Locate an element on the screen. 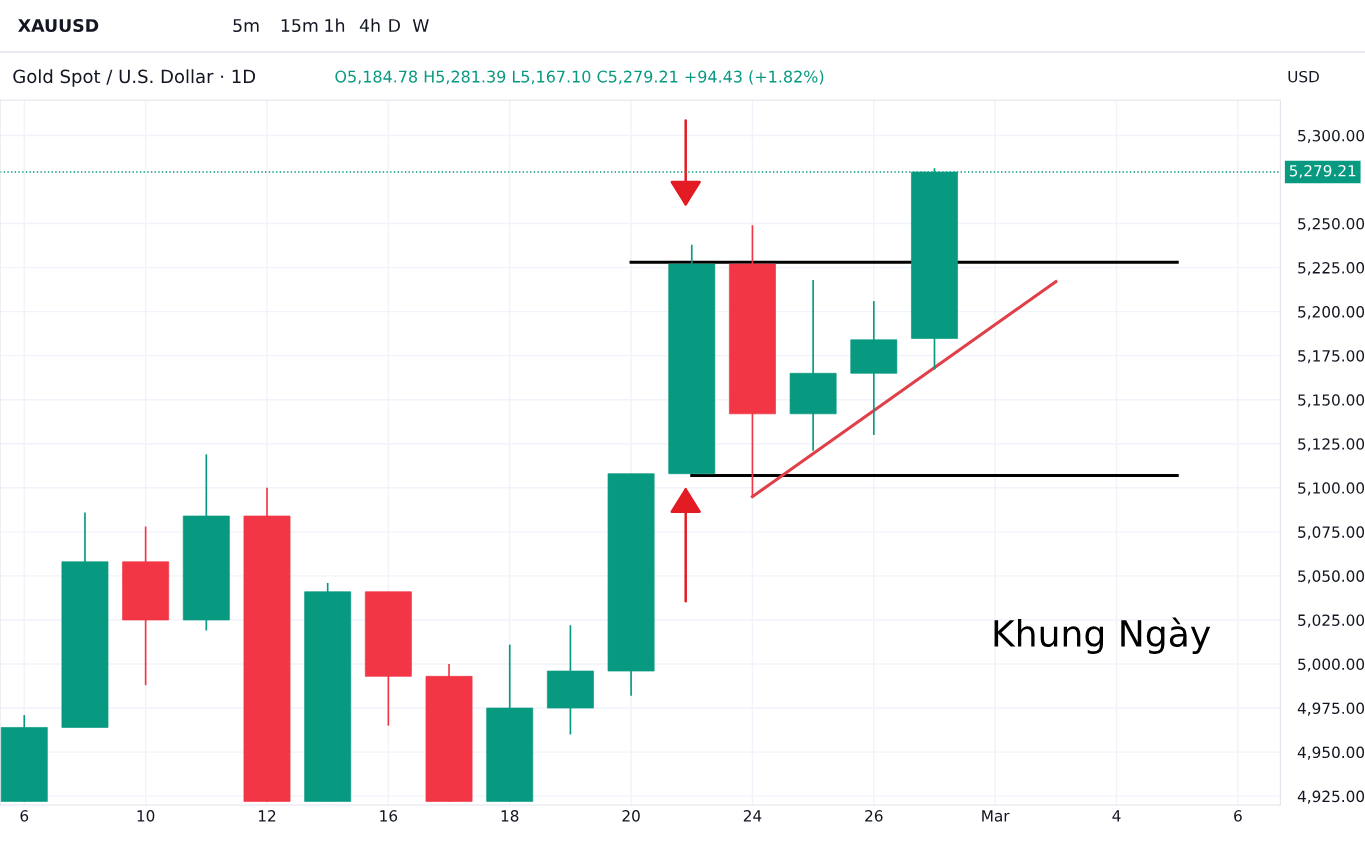 The image size is (1365, 842). text: XAUUSD is located at coordinates (58, 25).